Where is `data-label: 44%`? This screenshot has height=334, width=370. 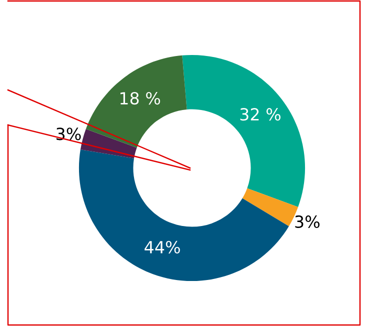
data-label: 44% is located at coordinates (162, 247).